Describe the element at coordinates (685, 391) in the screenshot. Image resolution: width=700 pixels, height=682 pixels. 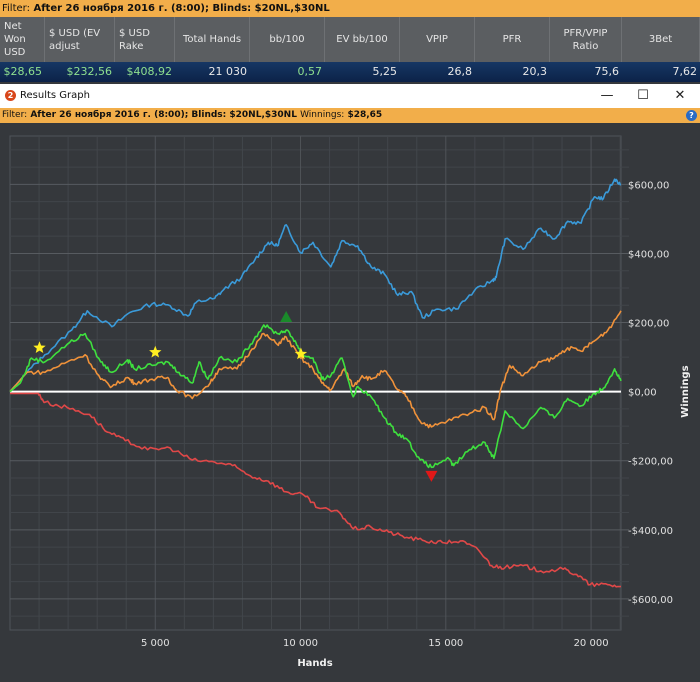
I see `y-axis-label: Winnings` at that location.